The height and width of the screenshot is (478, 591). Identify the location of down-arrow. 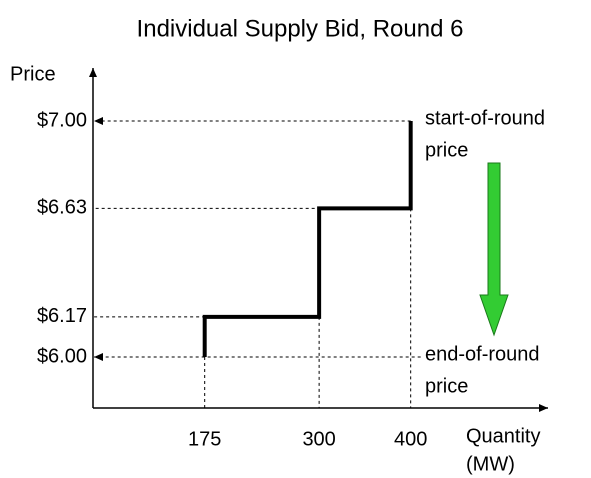
(494, 249).